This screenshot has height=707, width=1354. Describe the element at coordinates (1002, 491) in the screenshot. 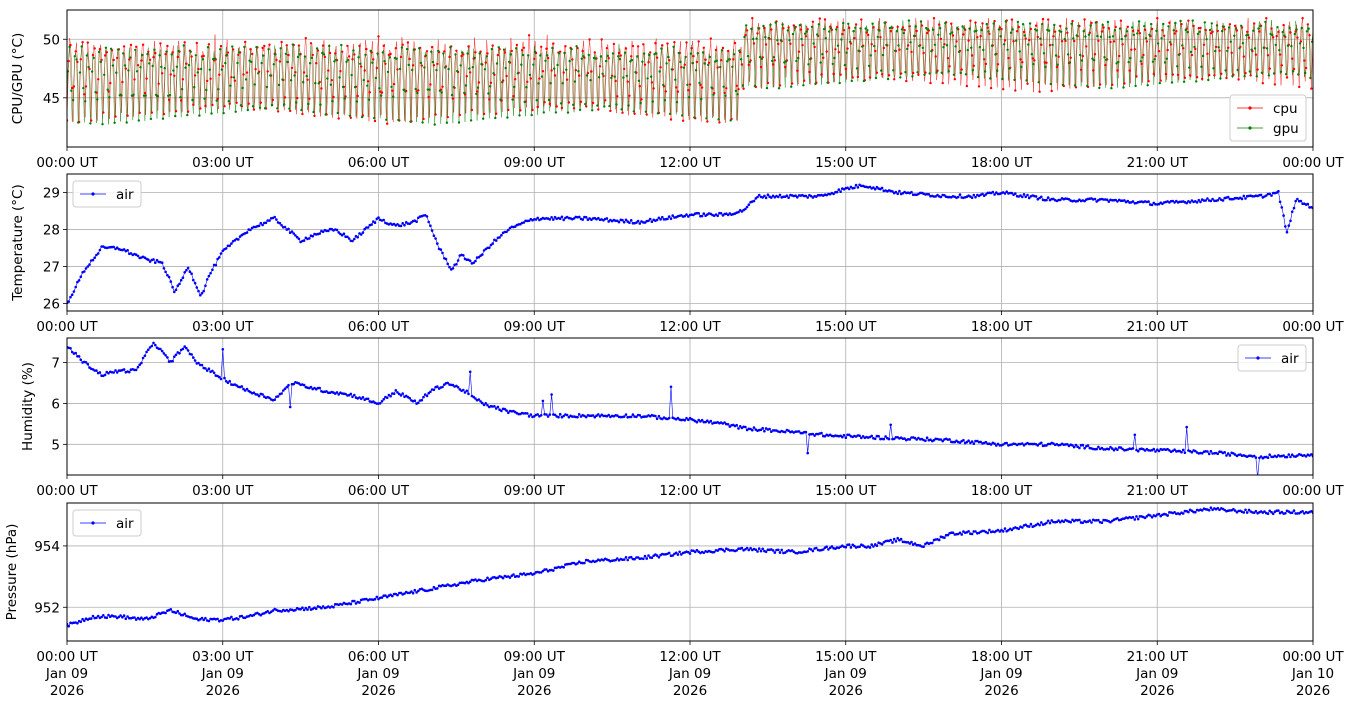

I see `x-tick-label: 18:00 UT` at that location.